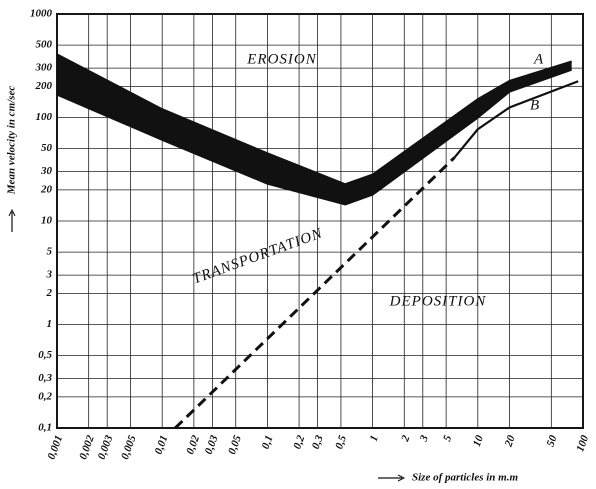  I want to click on y-tick-label: 1, so click(50, 324).